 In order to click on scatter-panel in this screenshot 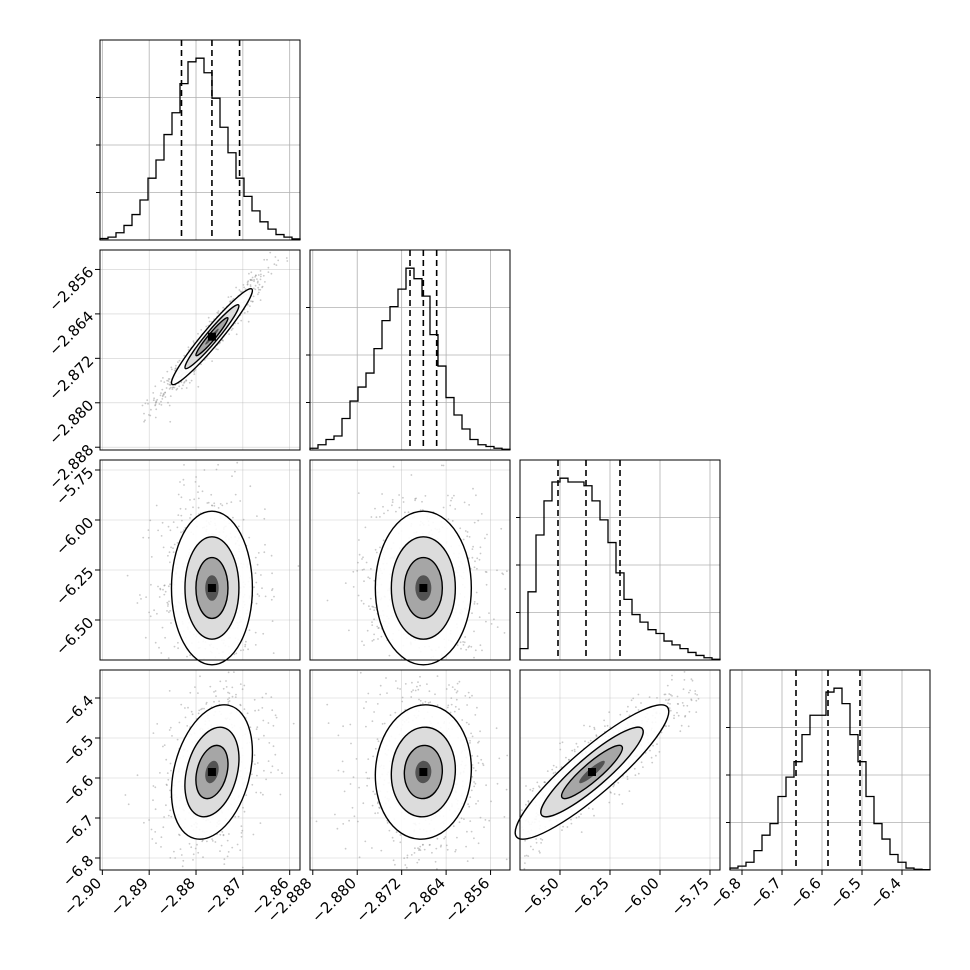, I will do `click(200, 350)`.